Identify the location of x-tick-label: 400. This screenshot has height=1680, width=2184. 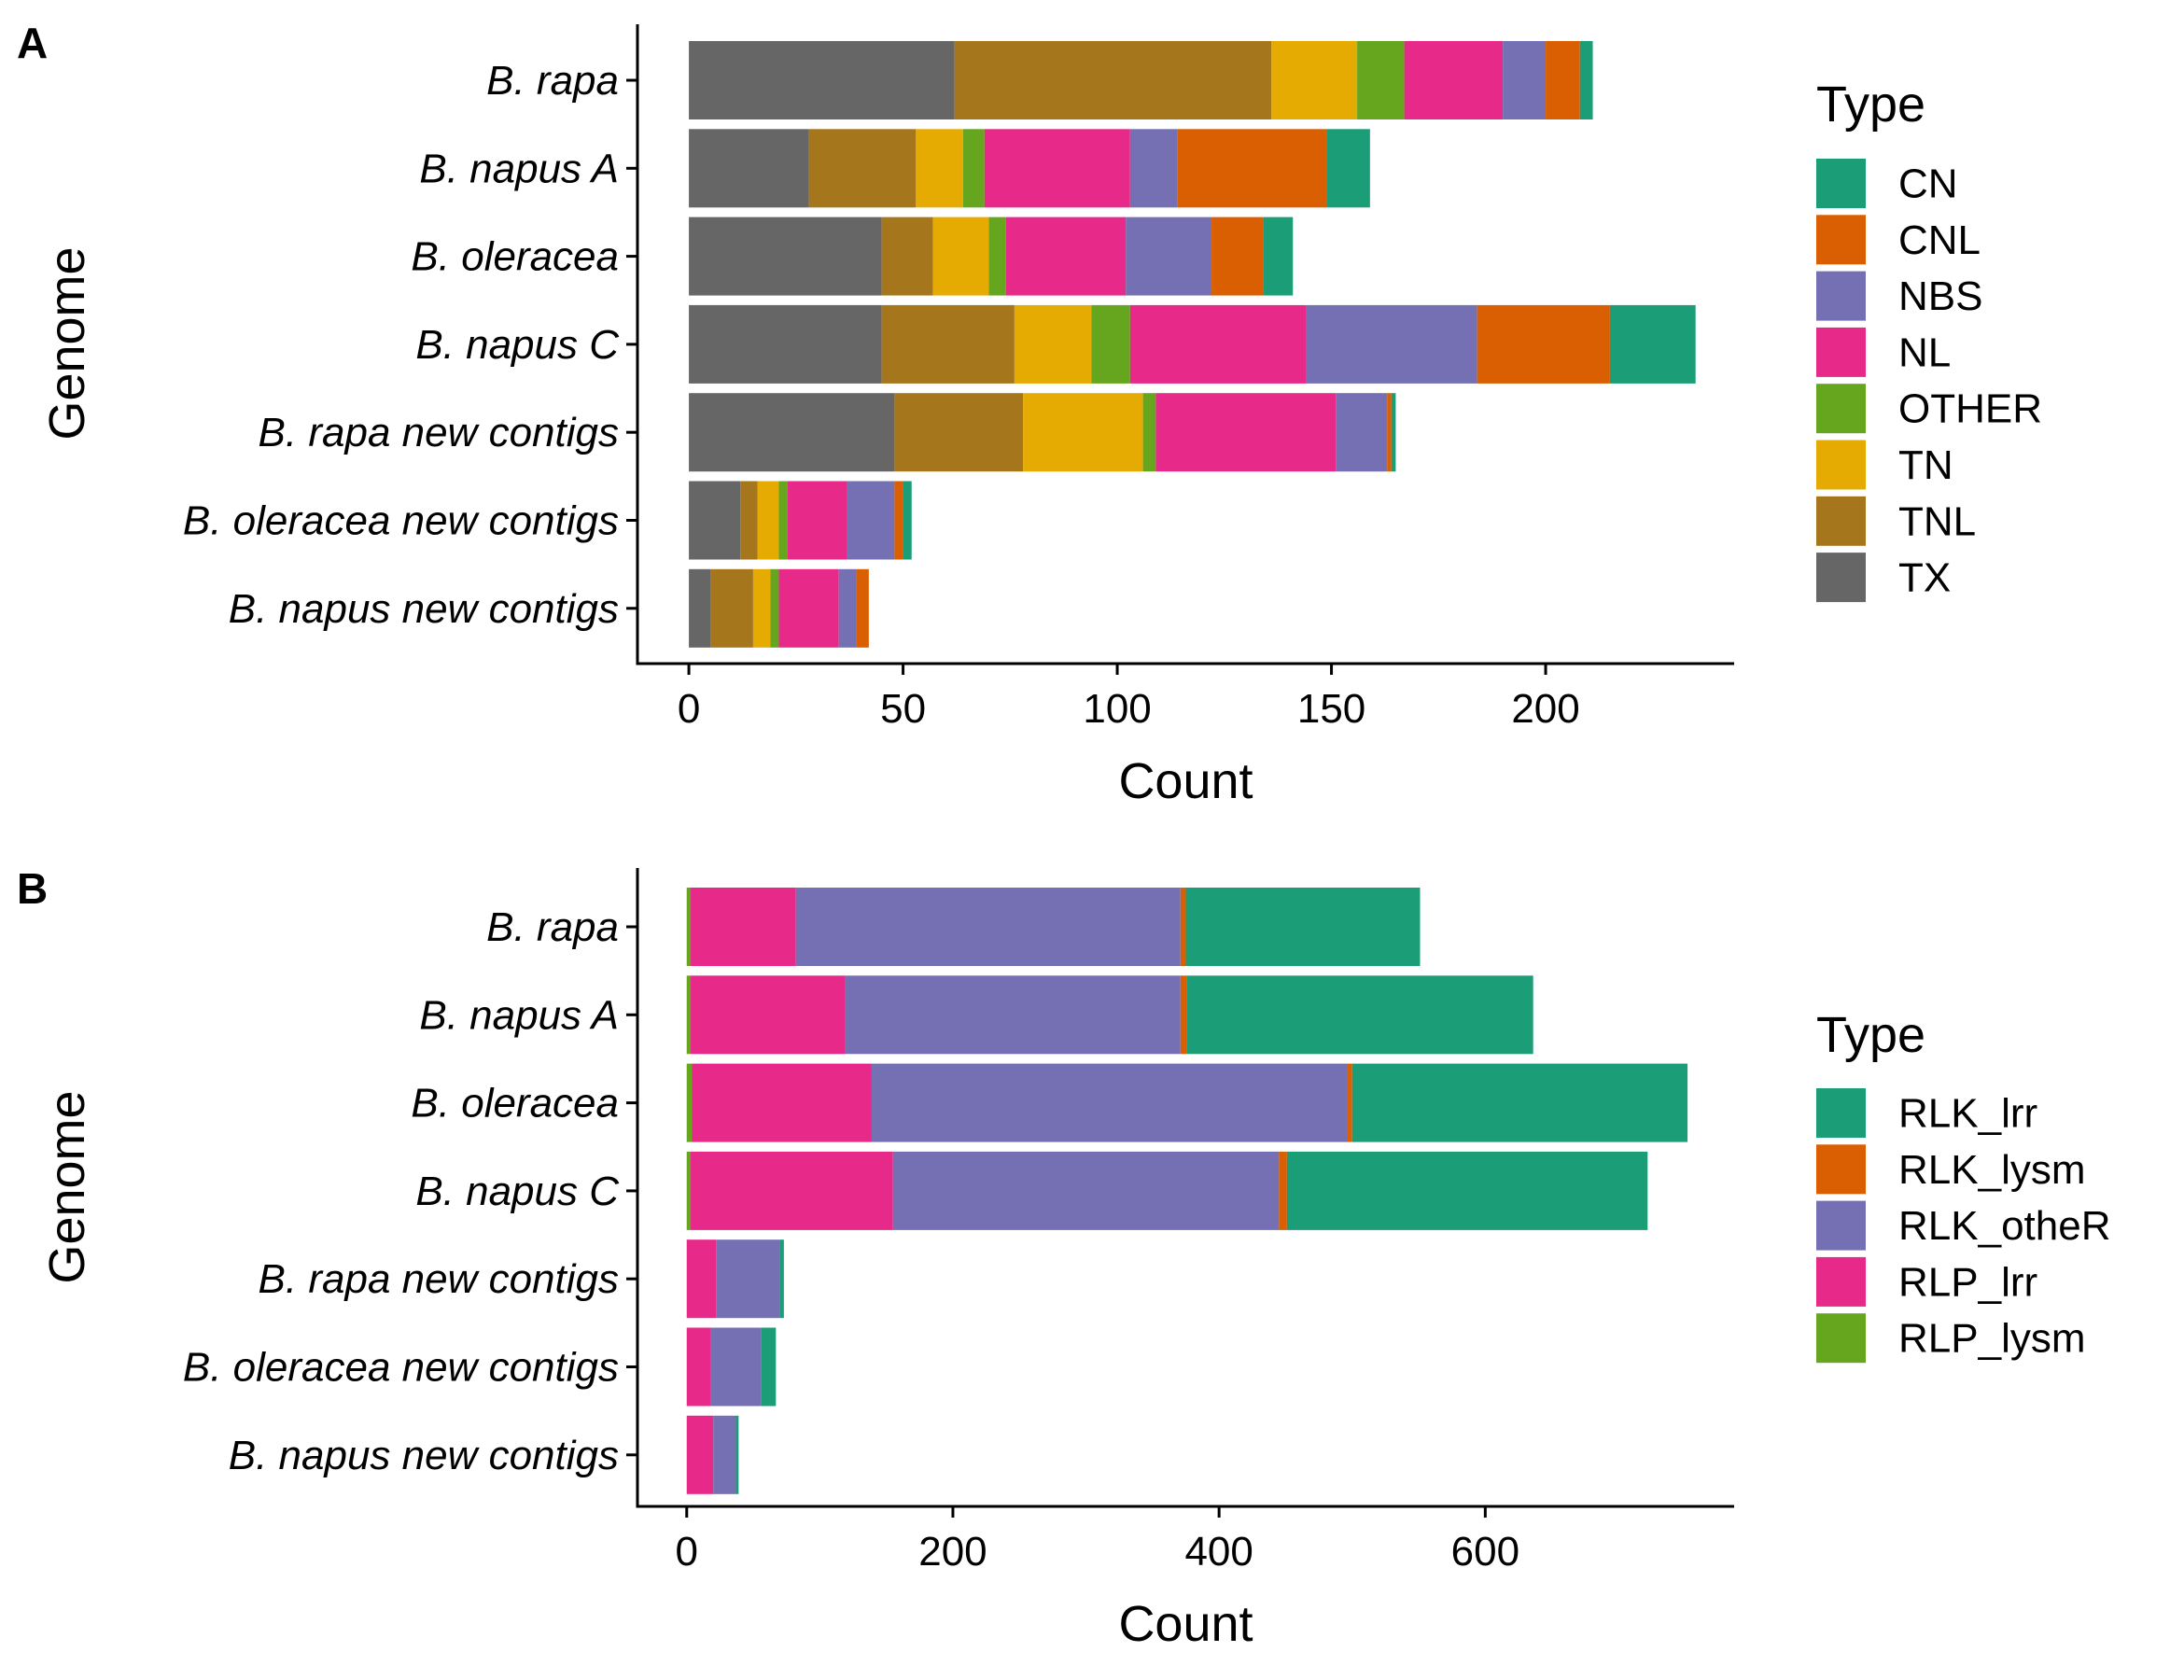
(1218, 1552).